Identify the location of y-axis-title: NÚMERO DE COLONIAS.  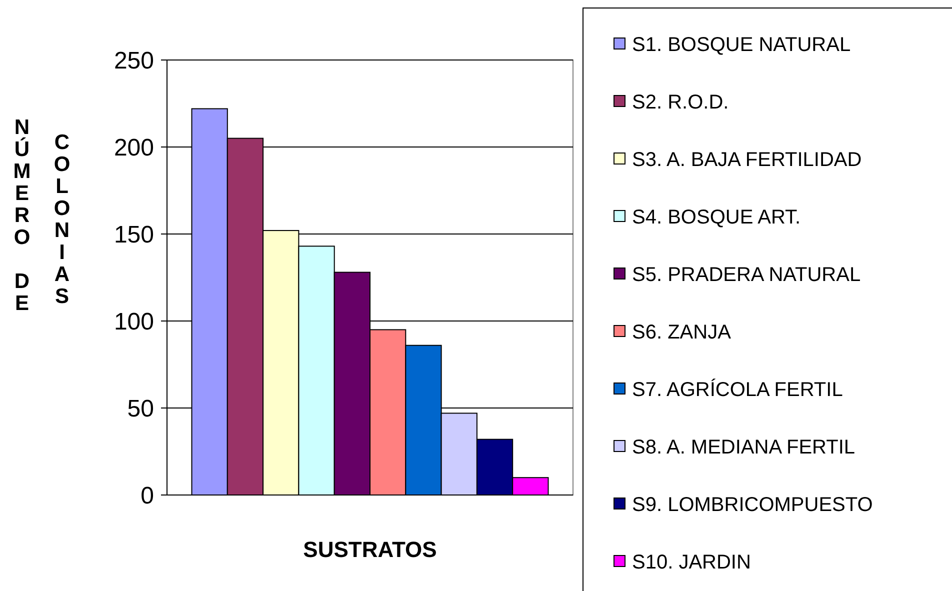
(42, 215).